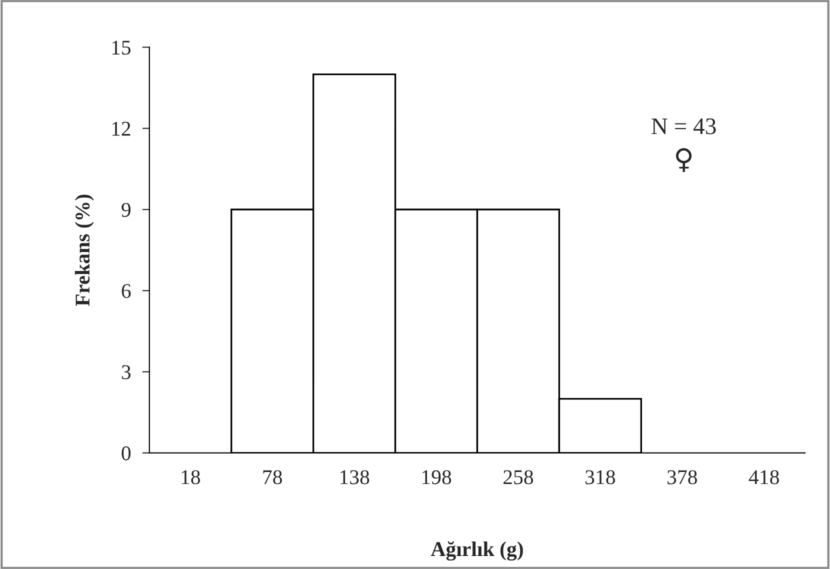  I want to click on x-tick-label: 378, so click(682, 477).